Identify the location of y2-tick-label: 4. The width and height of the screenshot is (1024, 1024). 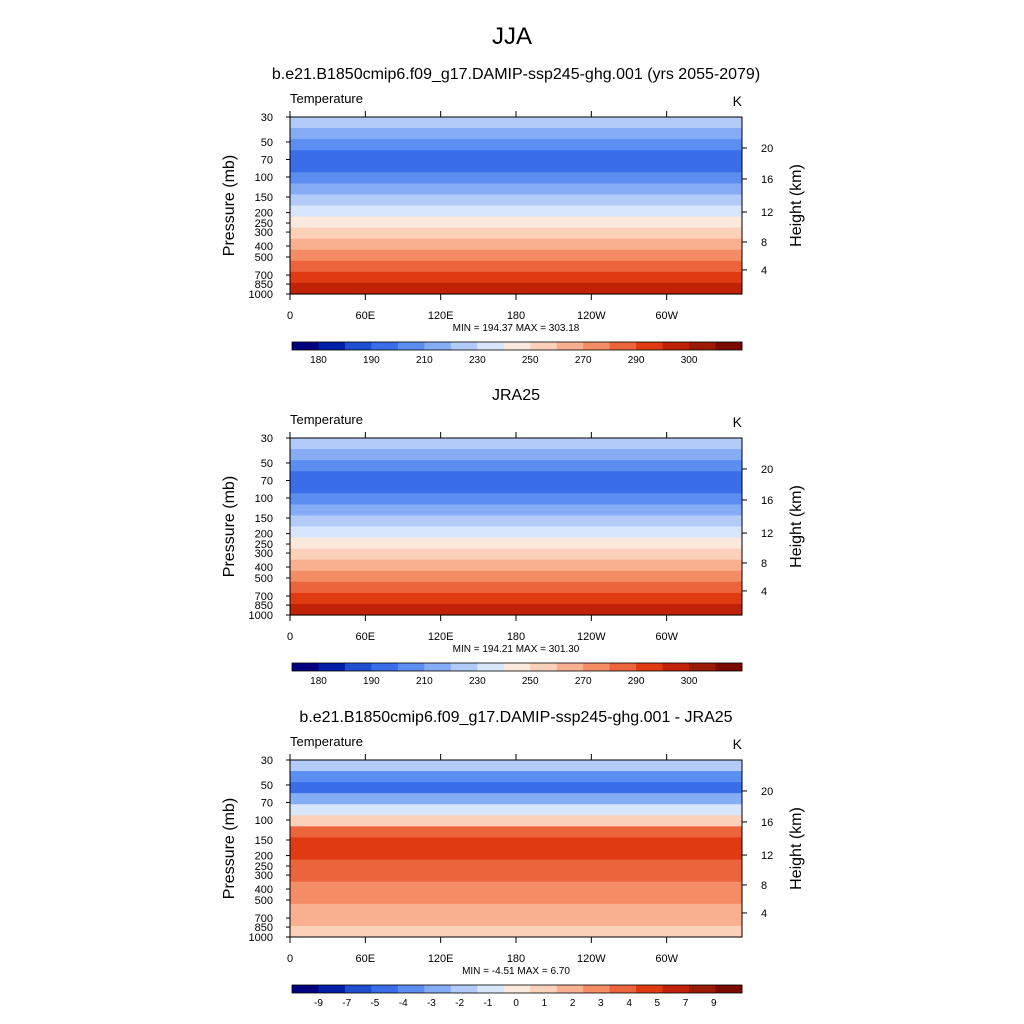
(764, 592).